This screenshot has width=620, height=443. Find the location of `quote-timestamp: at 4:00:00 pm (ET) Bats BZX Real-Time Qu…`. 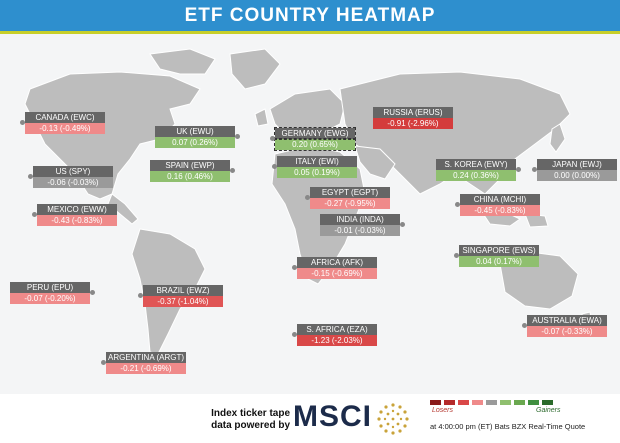

quote-timestamp: at 4:00:00 pm (ET) Bats BZX Real-Time Qu… is located at coordinates (508, 426).